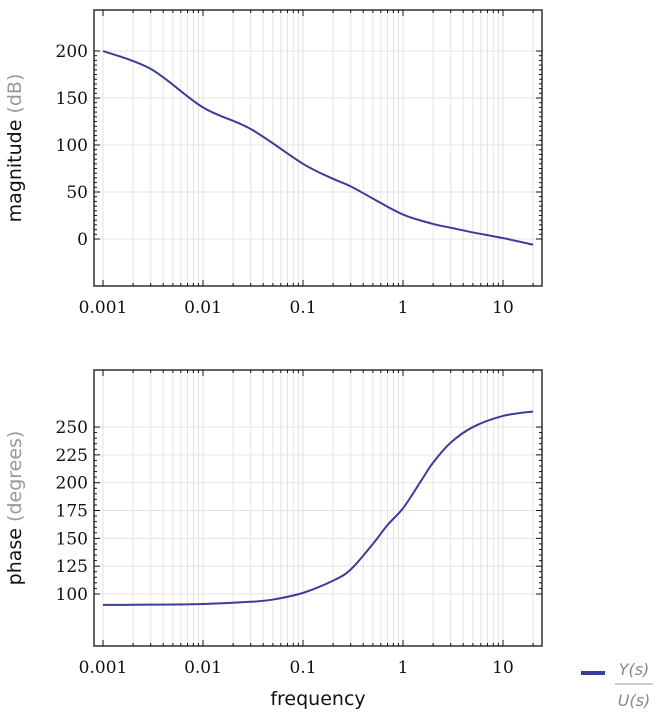 This screenshot has width=657, height=712. I want to click on legend-numerator: Y(s), so click(634, 669).